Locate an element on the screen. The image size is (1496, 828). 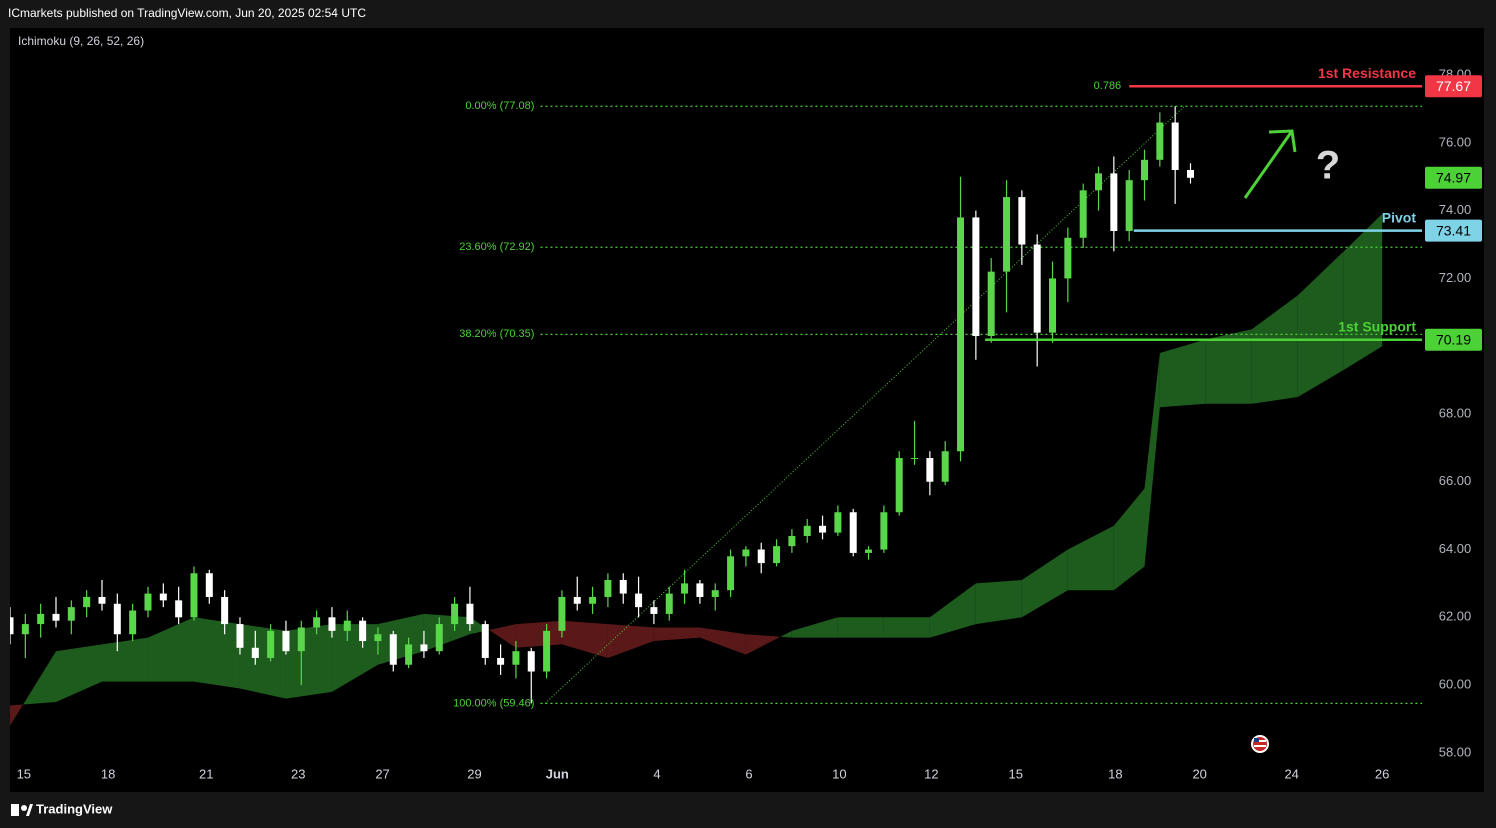
y-tick-label: 68.00 is located at coordinates (1455, 412).